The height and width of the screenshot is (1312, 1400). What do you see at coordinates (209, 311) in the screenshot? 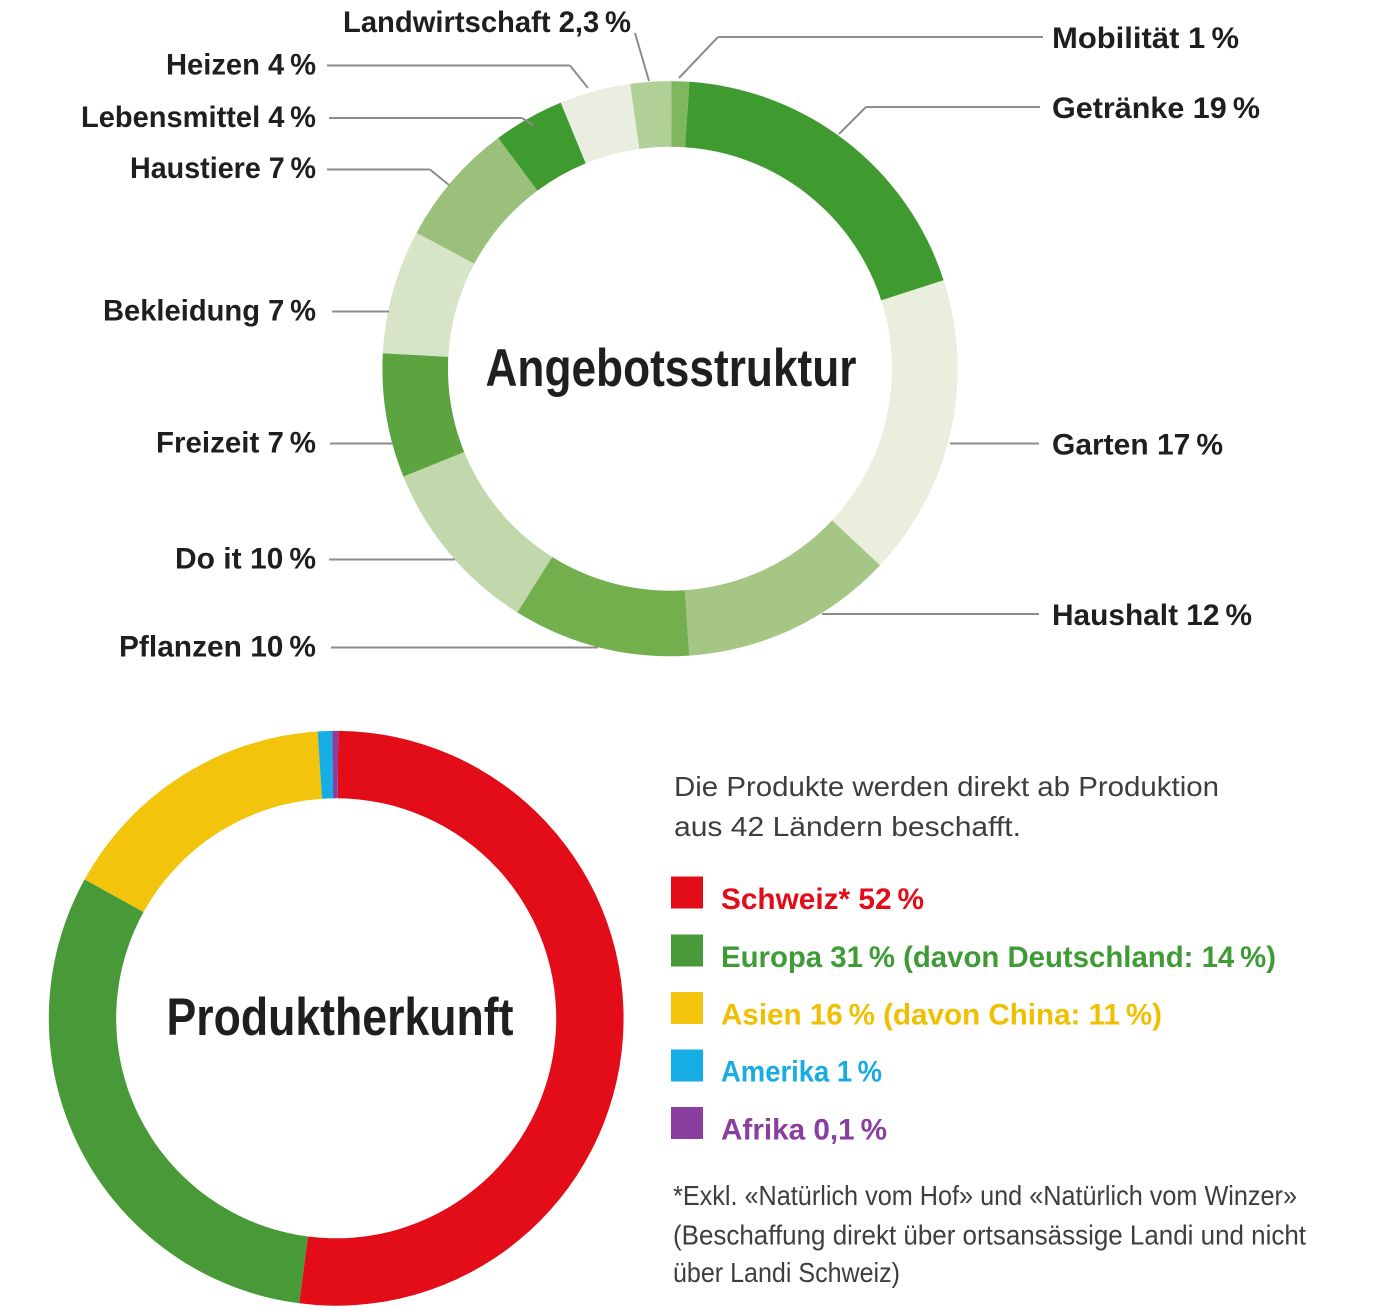
I see `svg-text: Bekleidung 7 %` at bounding box center [209, 311].